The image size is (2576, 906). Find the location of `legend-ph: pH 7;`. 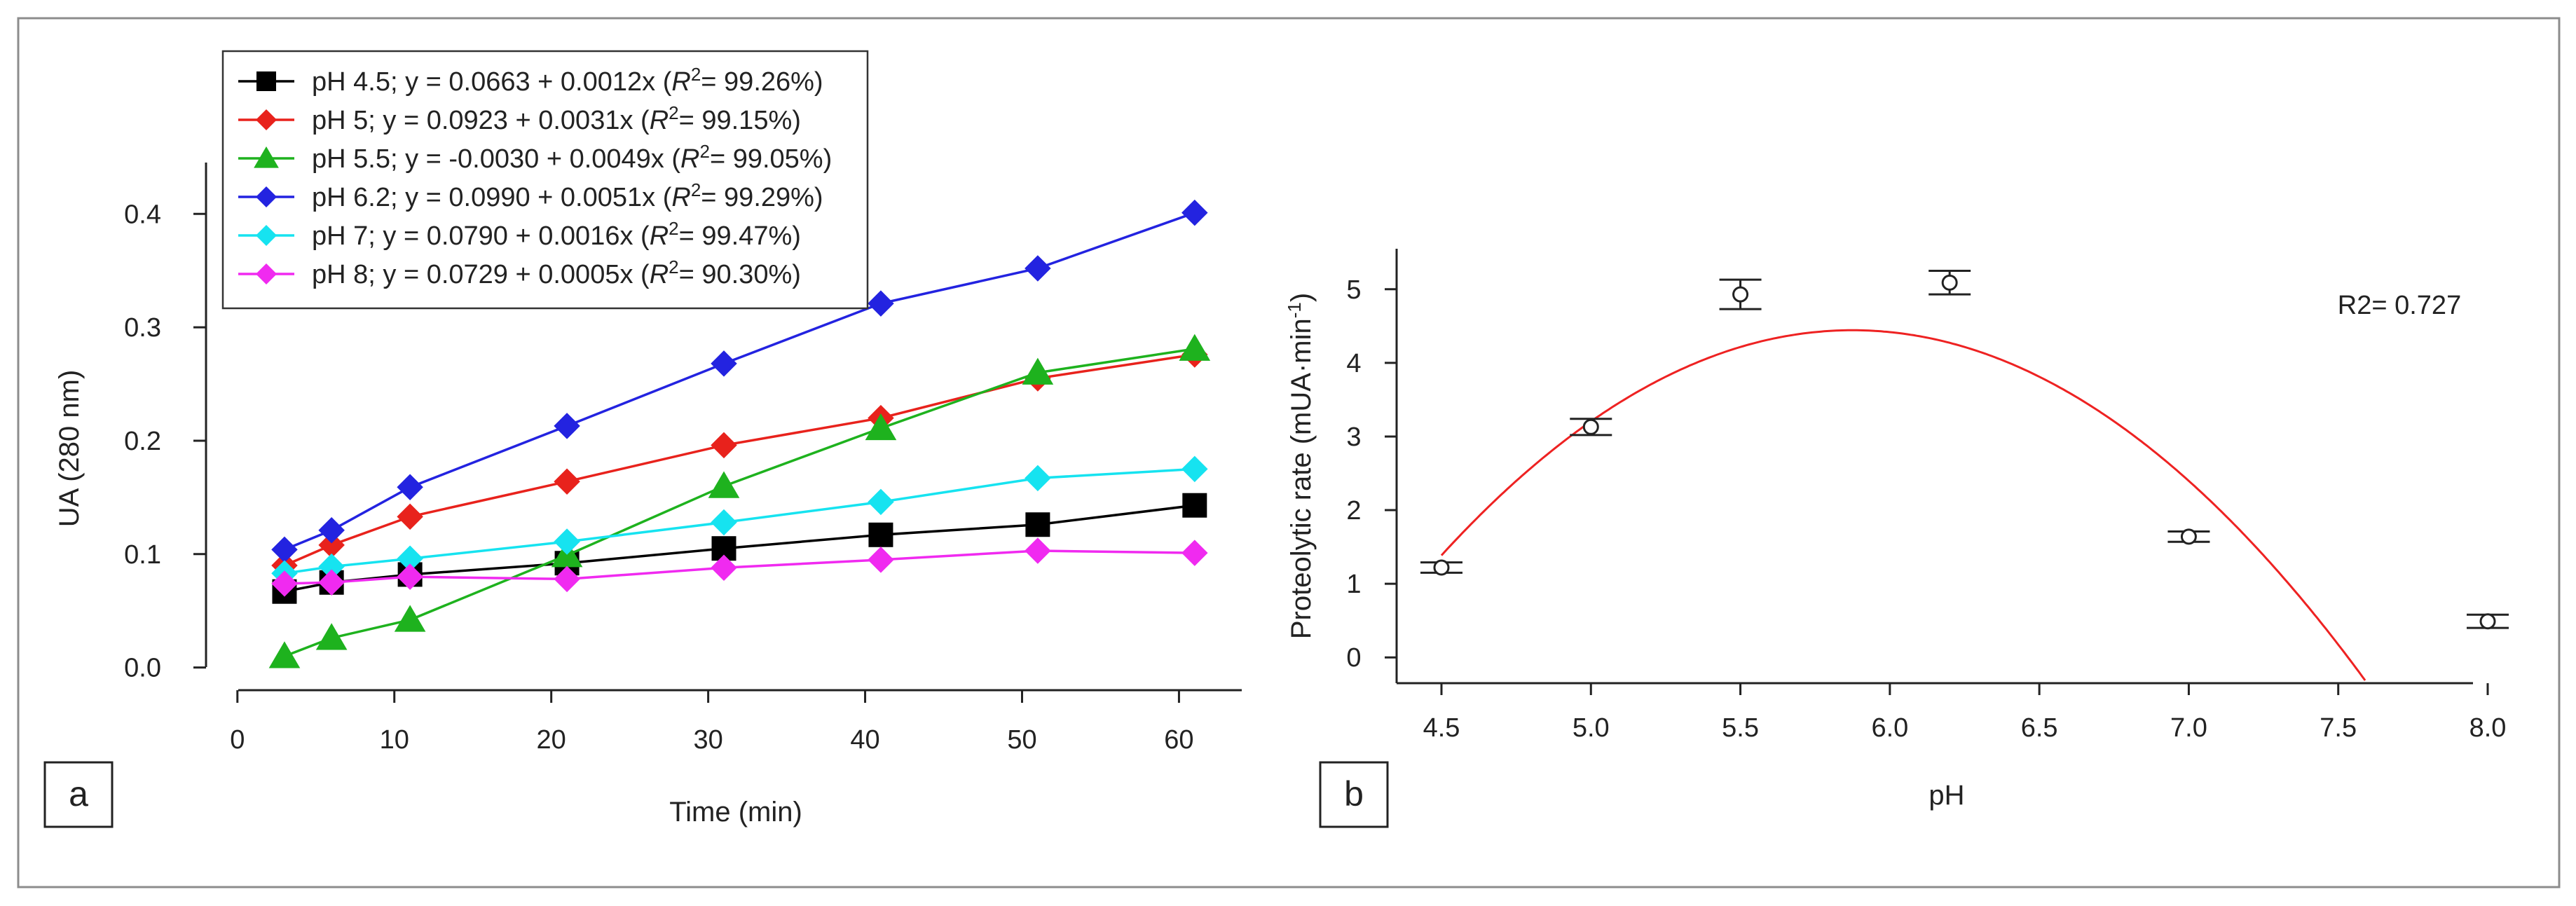

legend-ph: pH 7; is located at coordinates (347, 236).